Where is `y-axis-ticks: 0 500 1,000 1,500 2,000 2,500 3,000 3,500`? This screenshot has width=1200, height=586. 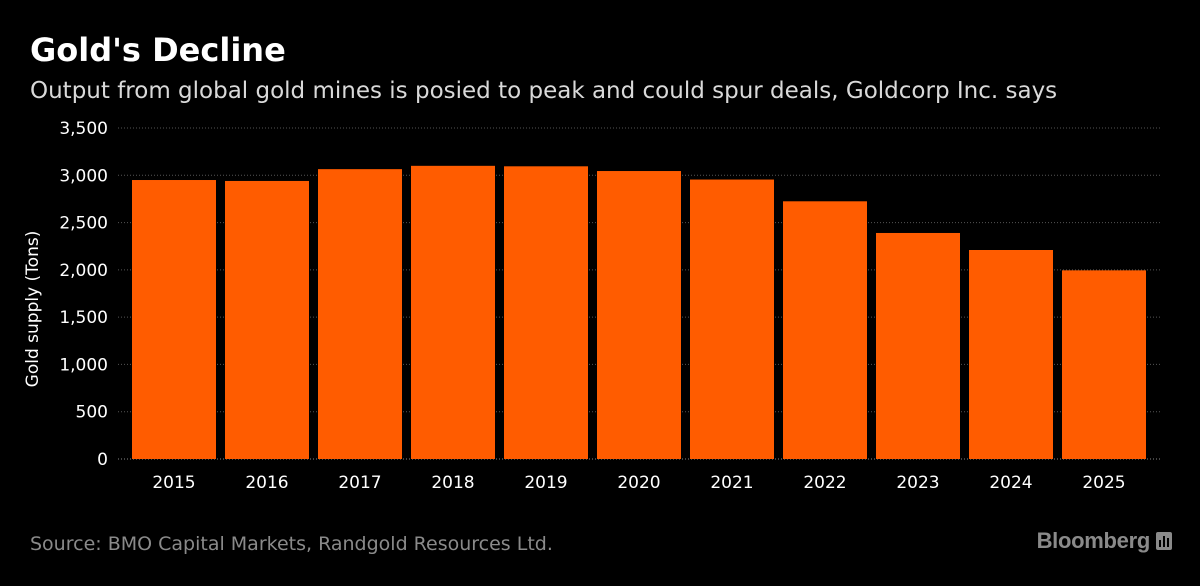 y-axis-ticks: 0 500 1,000 1,500 2,000 2,500 3,000 3,500 is located at coordinates (83, 294).